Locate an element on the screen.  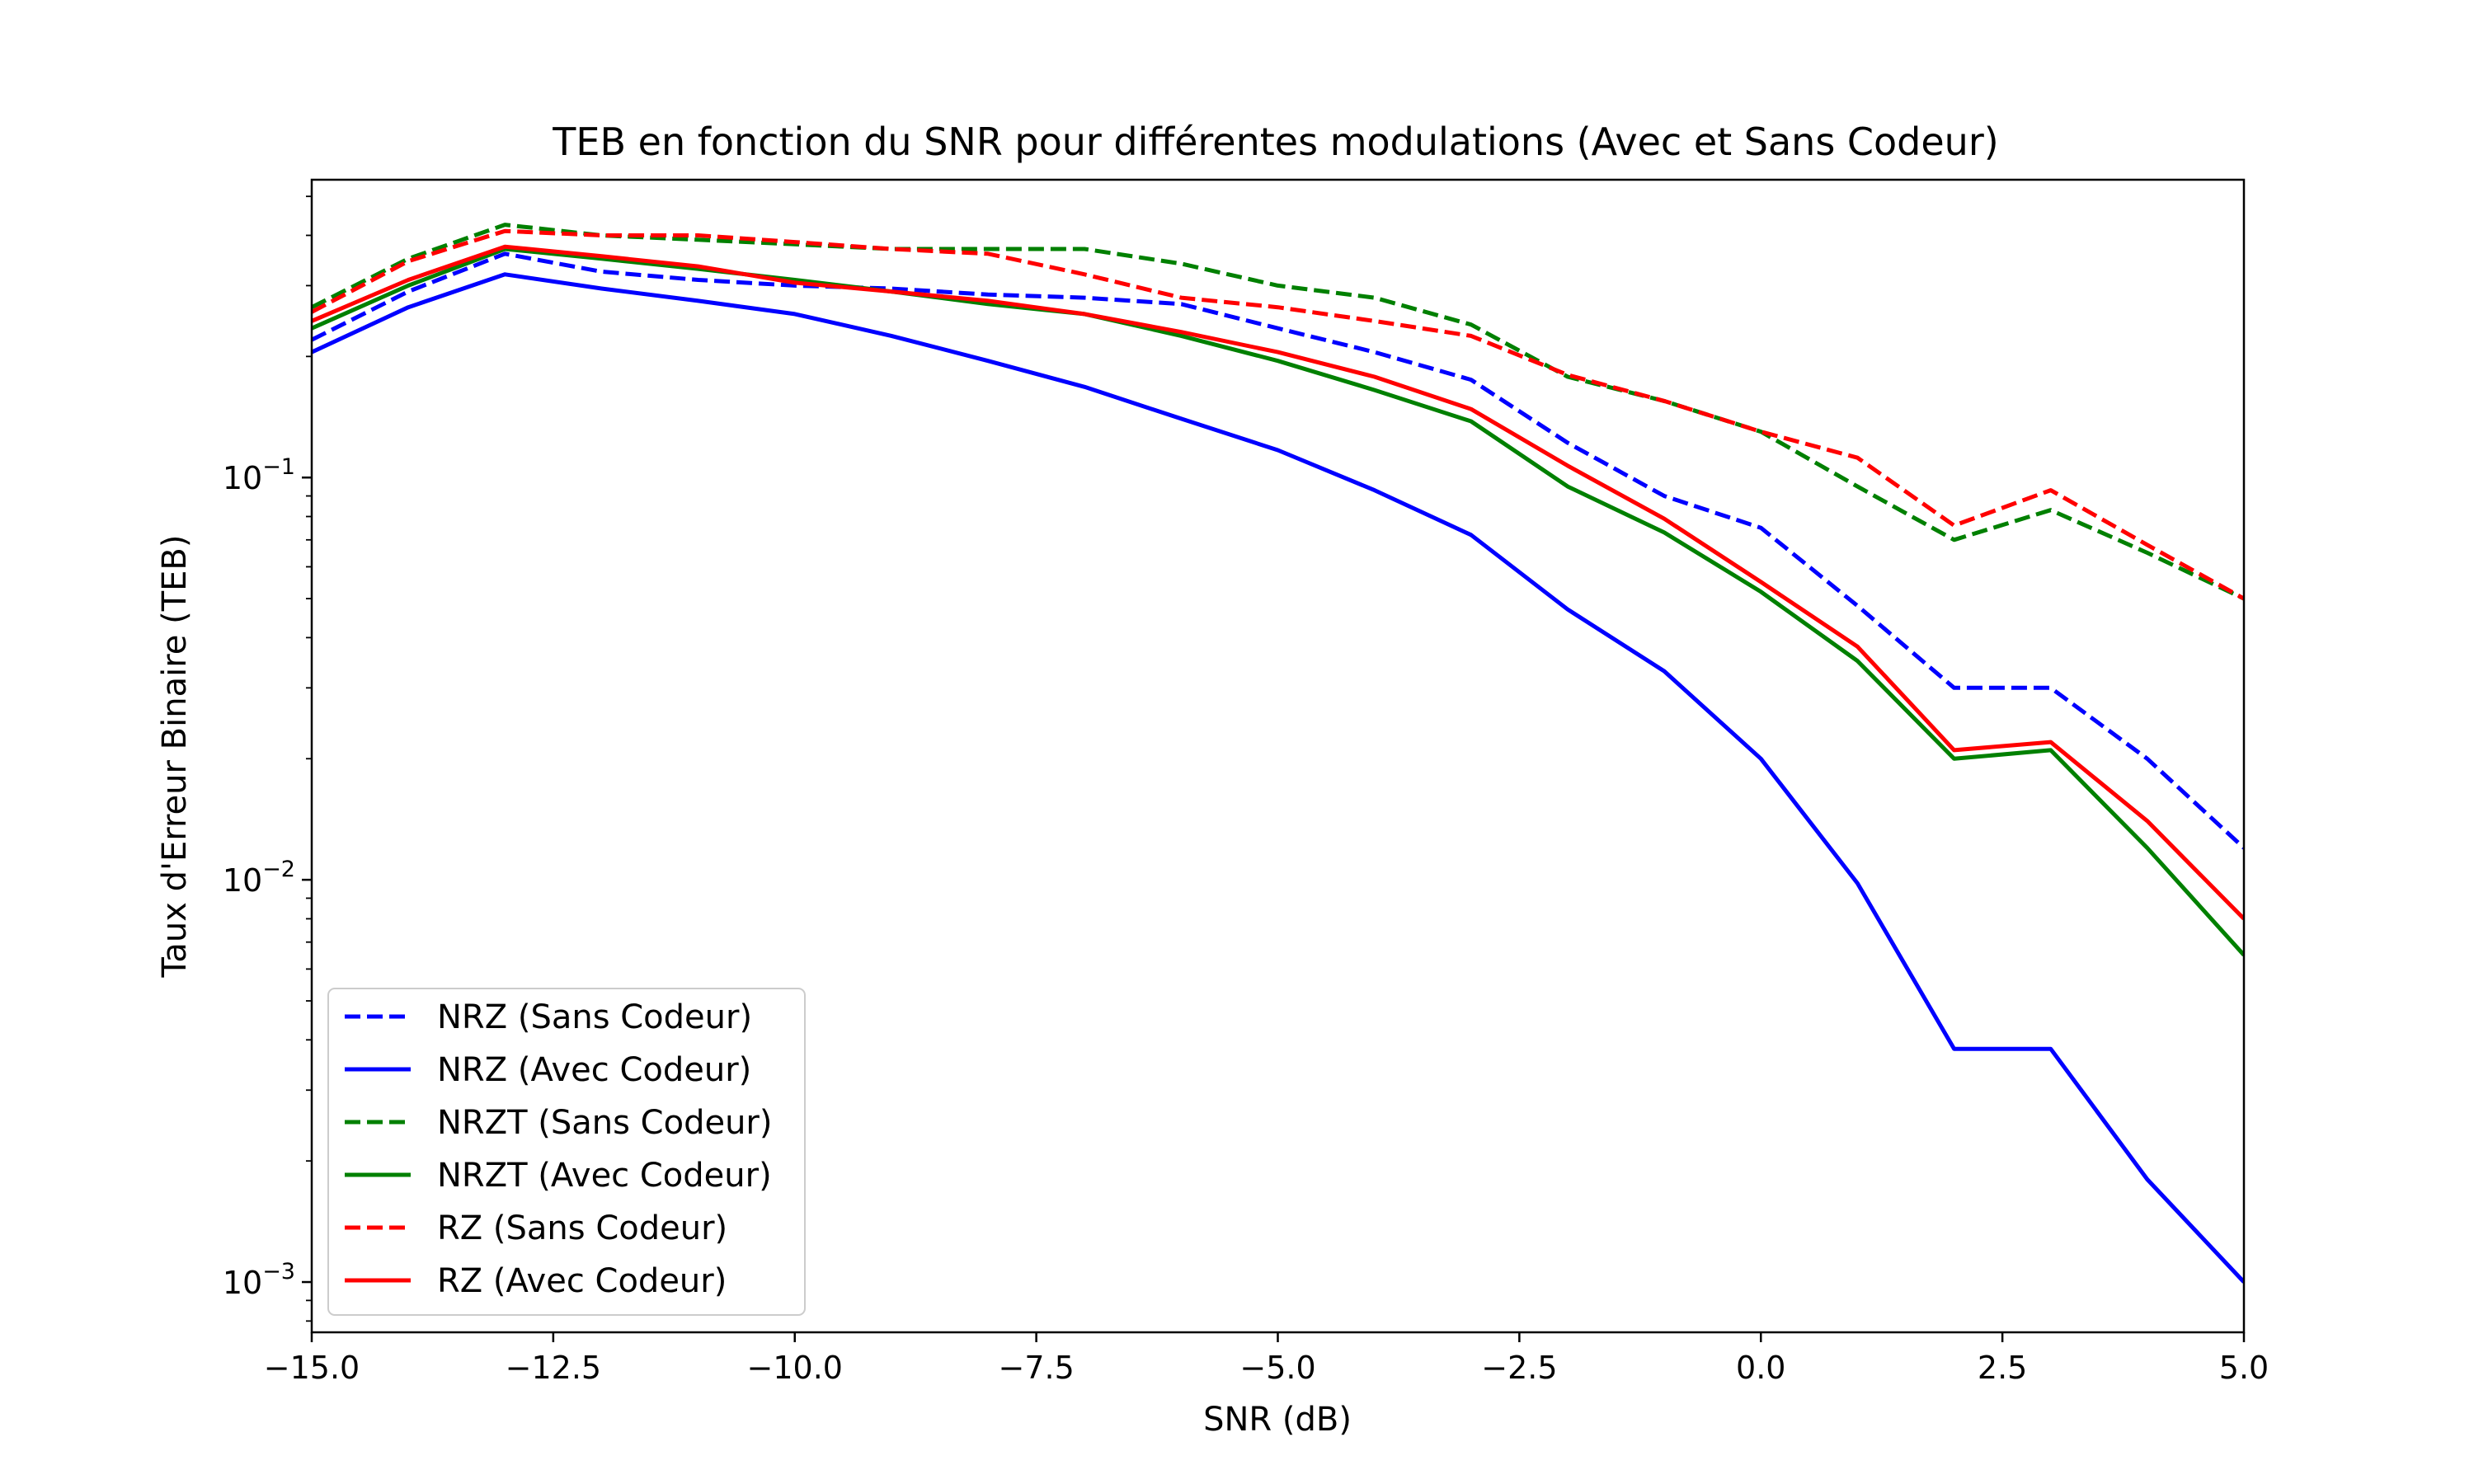
y-axis: 10⁻¹ 10⁻² 10⁻³ is located at coordinates (267, 758).